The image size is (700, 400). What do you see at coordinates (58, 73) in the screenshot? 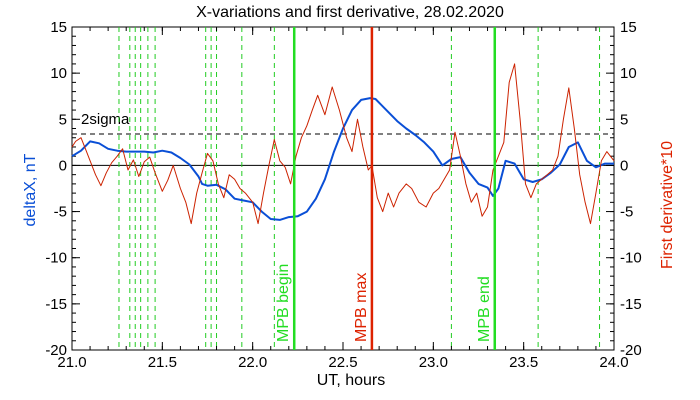
I see `y-tick-label-left-6: 10` at bounding box center [58, 73].